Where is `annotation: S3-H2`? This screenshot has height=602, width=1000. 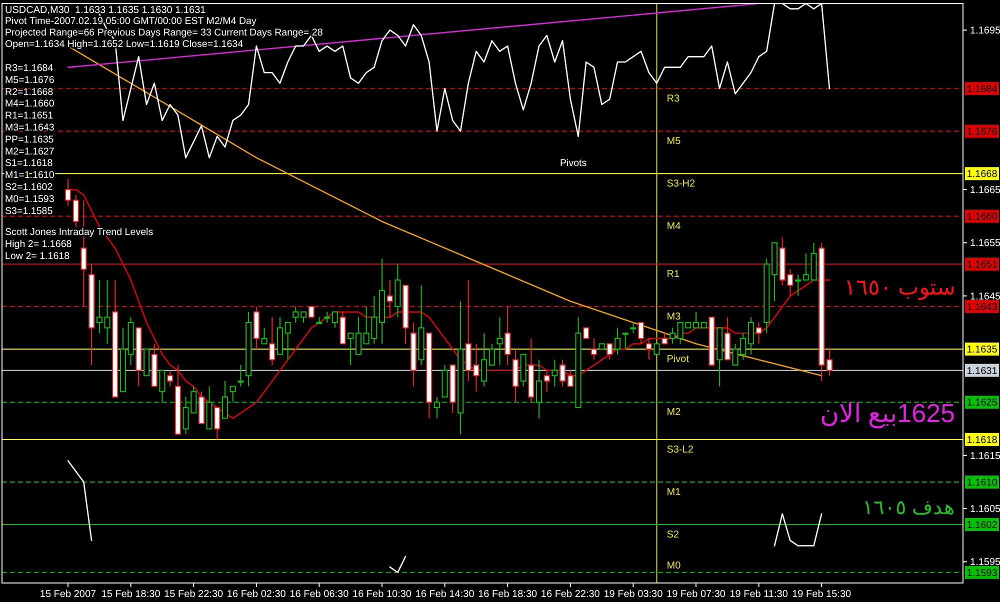 annotation: S3-H2 is located at coordinates (681, 184).